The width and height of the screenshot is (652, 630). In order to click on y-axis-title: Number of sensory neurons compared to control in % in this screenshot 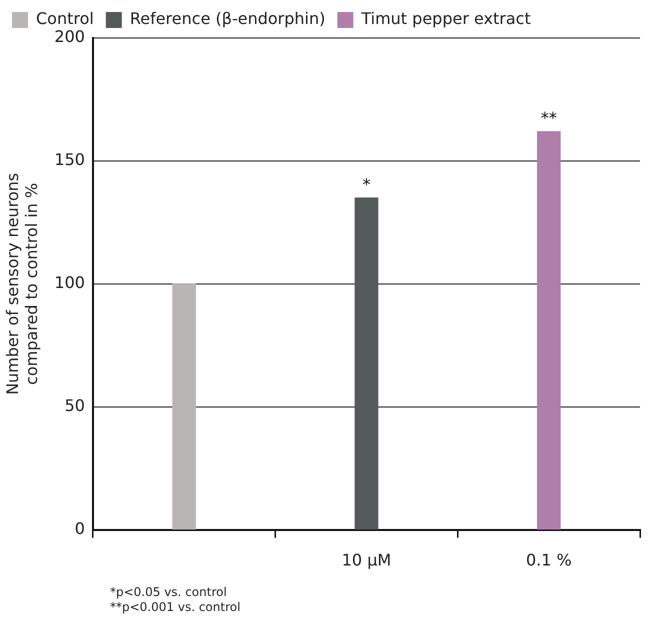, I will do `click(21, 283)`.